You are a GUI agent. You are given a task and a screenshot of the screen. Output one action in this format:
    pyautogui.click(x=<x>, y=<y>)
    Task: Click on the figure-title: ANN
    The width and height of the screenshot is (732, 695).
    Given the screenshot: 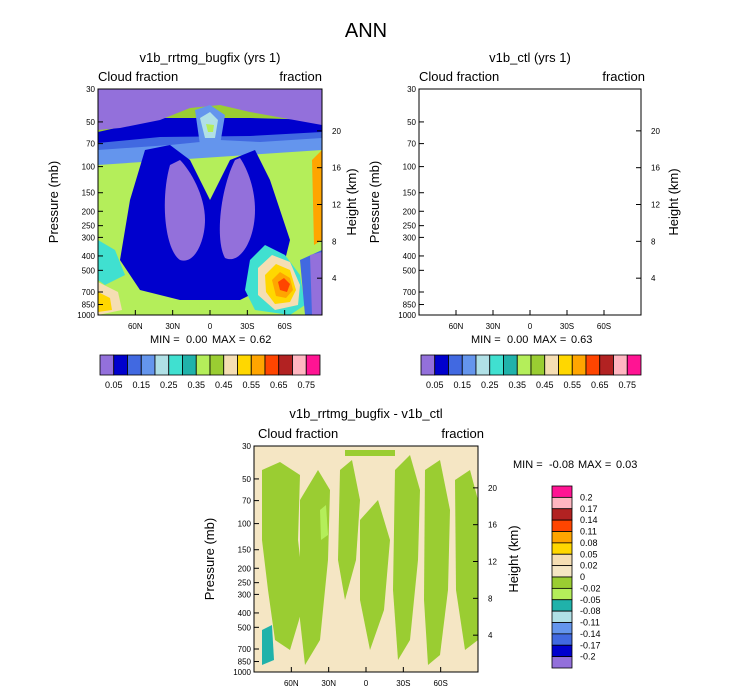 What is the action you would take?
    pyautogui.click(x=366, y=31)
    